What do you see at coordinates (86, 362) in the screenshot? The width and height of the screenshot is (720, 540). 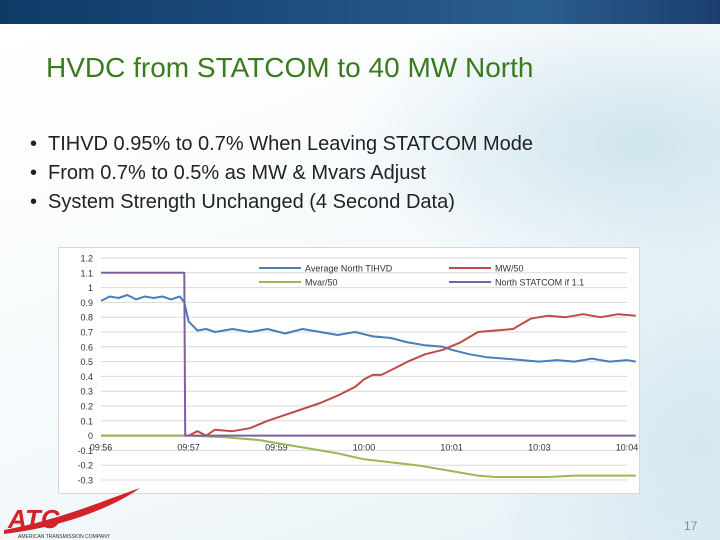 I see `y-tick-label: 0.5` at bounding box center [86, 362].